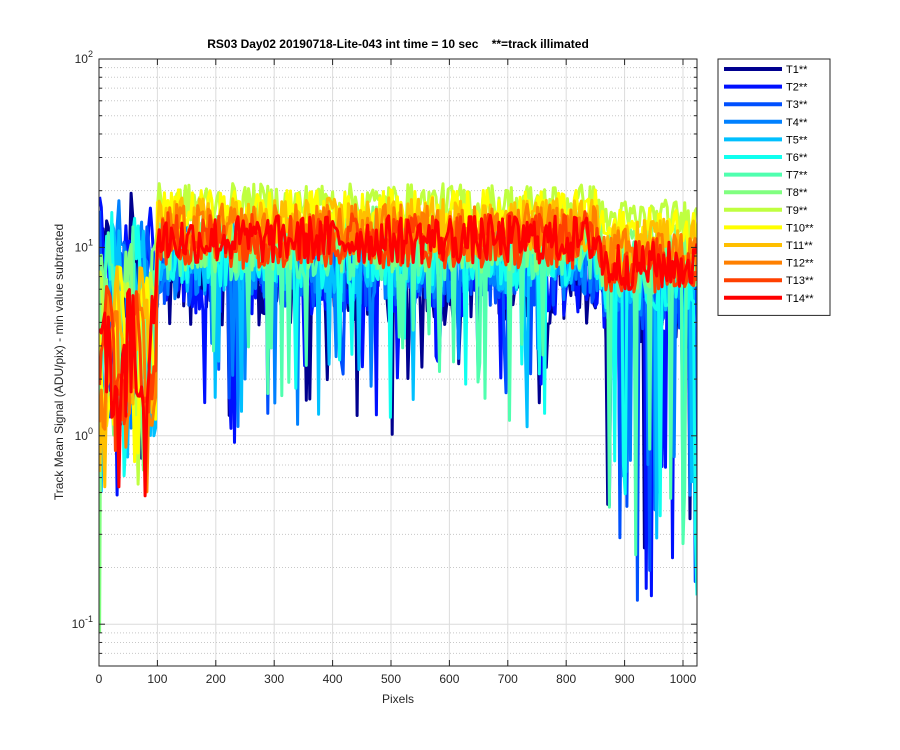  Describe the element at coordinates (508, 679) in the screenshot. I see `x-tick-label: 700` at that location.